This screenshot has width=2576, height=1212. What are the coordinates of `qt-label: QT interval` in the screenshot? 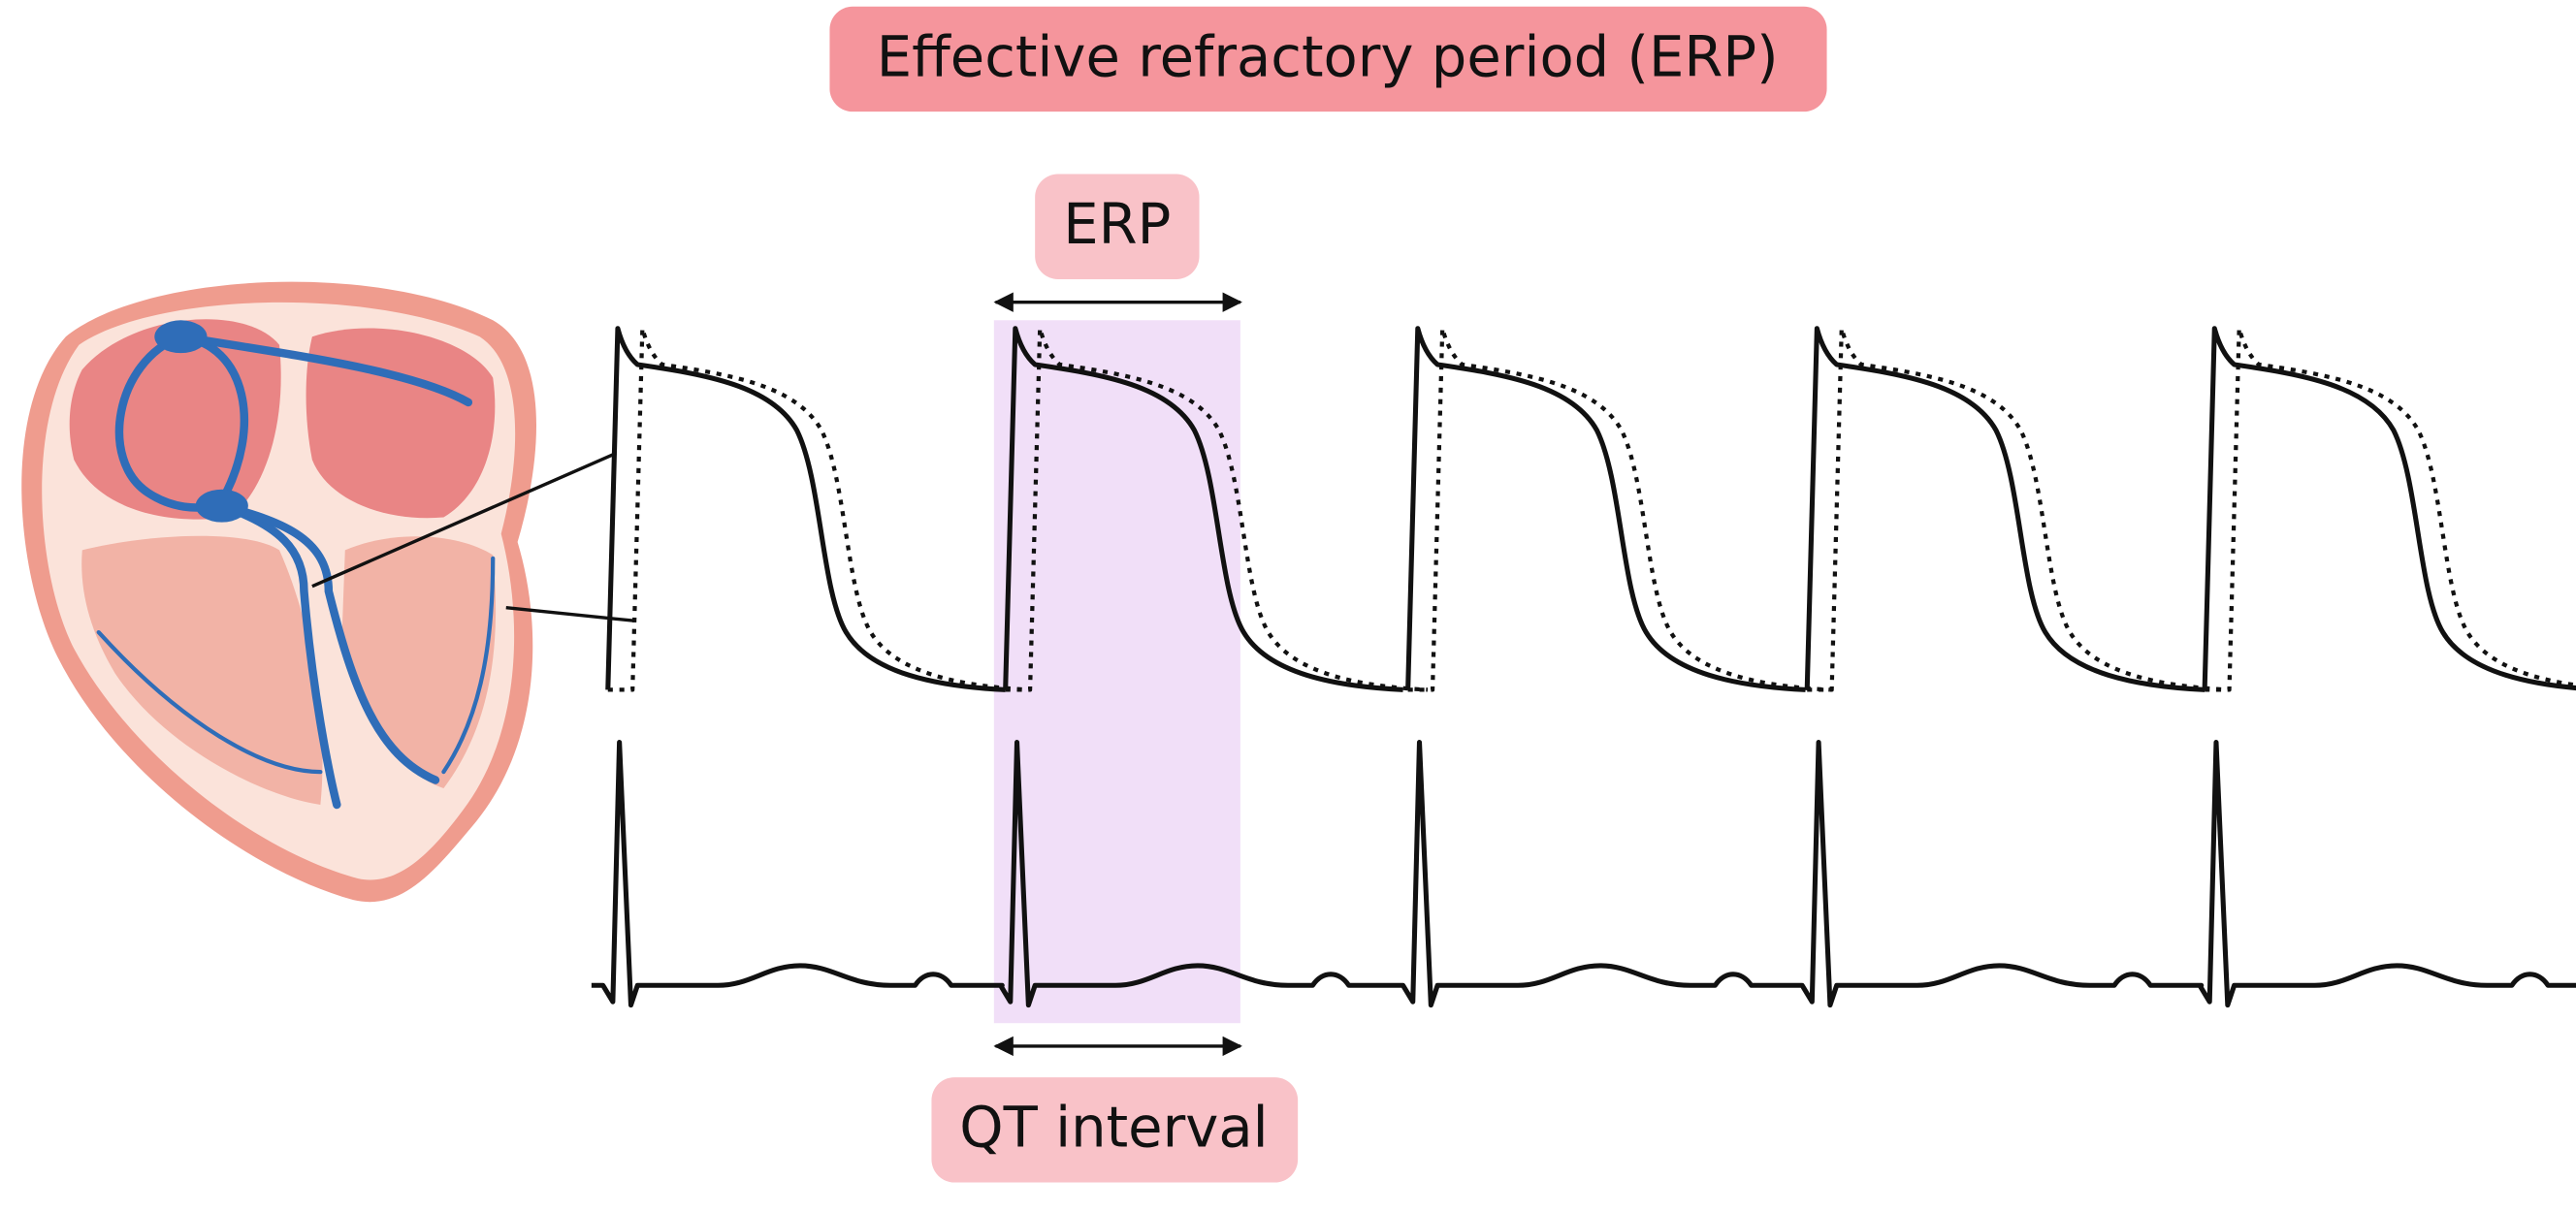 It's located at (1113, 1128).